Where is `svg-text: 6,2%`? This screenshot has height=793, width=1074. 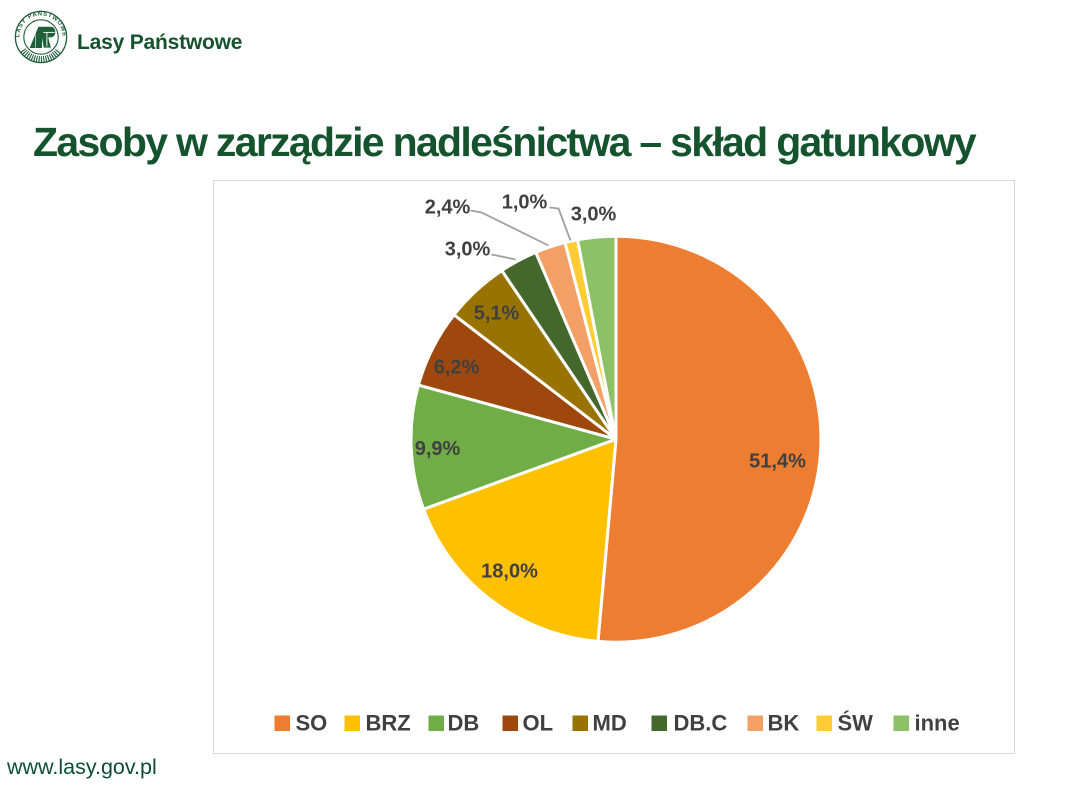
svg-text: 6,2% is located at coordinates (457, 368).